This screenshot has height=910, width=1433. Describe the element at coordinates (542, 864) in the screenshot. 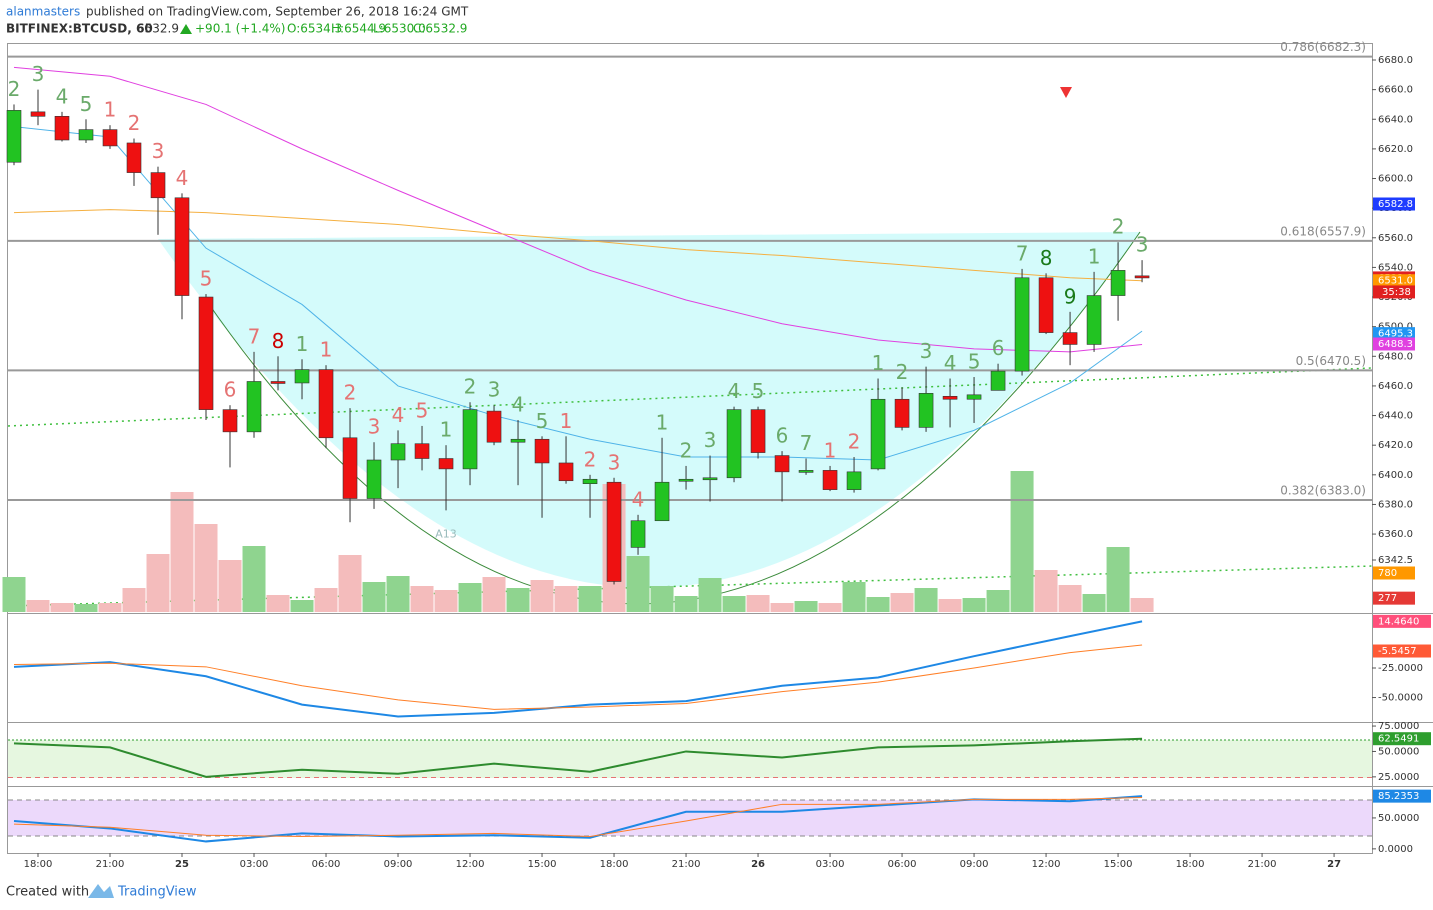

I see `x-tick-label: 15:00` at that location.